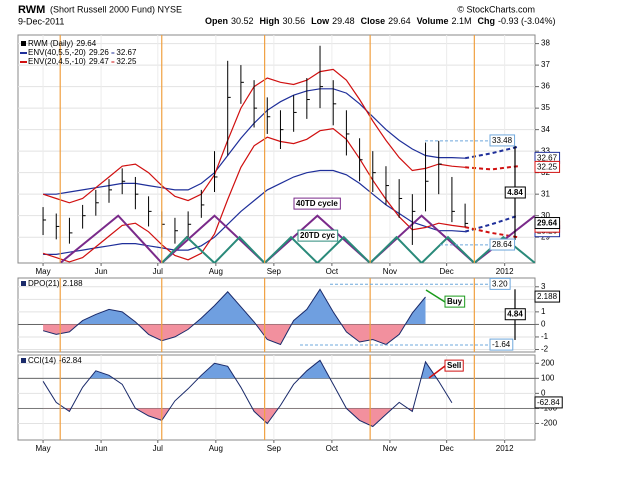 The height and width of the screenshot is (484, 640). I want to click on y-tick-label: -1, so click(545, 336).